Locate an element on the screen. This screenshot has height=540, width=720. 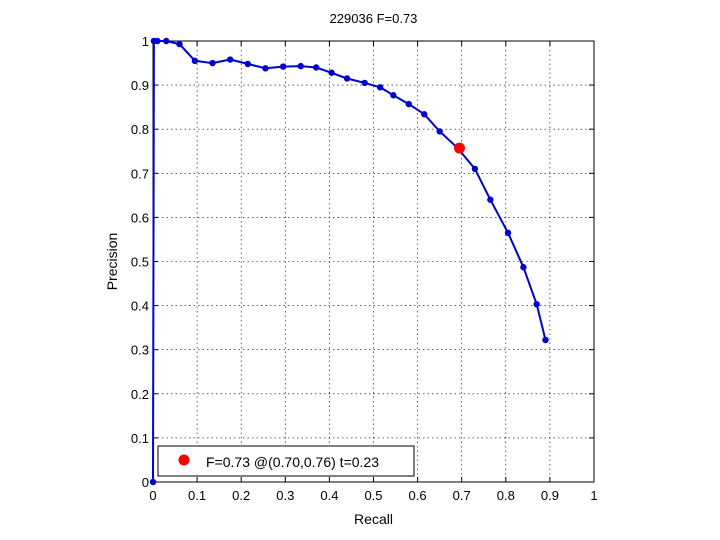
legend: F=0.73 @(0.70,0.76) t=0.23 is located at coordinates (286, 461).